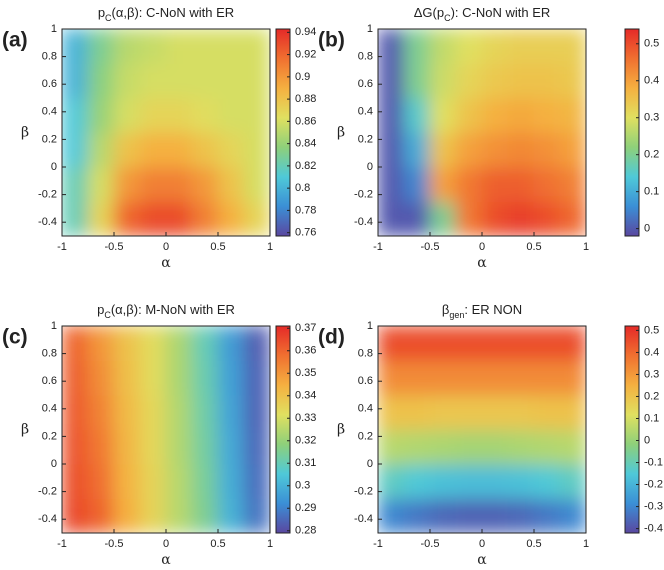 The width and height of the screenshot is (664, 570). Describe the element at coordinates (651, 155) in the screenshot. I see `colorbar-tick-label: 0.2` at that location.